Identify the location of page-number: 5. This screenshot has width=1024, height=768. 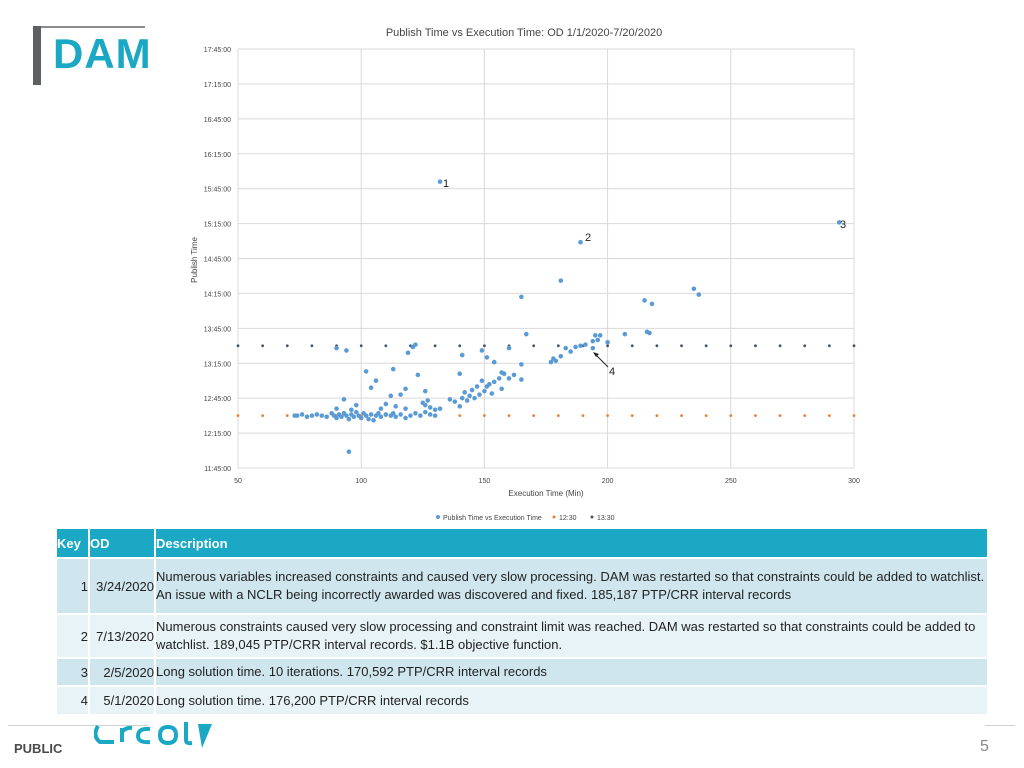
(984, 746).